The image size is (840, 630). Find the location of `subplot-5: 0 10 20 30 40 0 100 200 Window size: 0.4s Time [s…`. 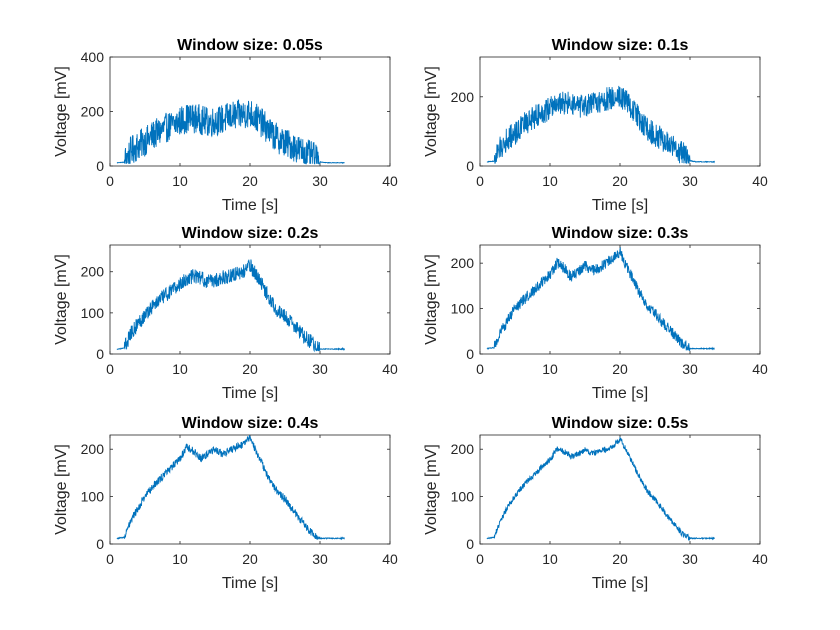

subplot-5: 0 10 20 30 40 0 100 200 Window size: 0.4s Time [s… is located at coordinates (225, 503).